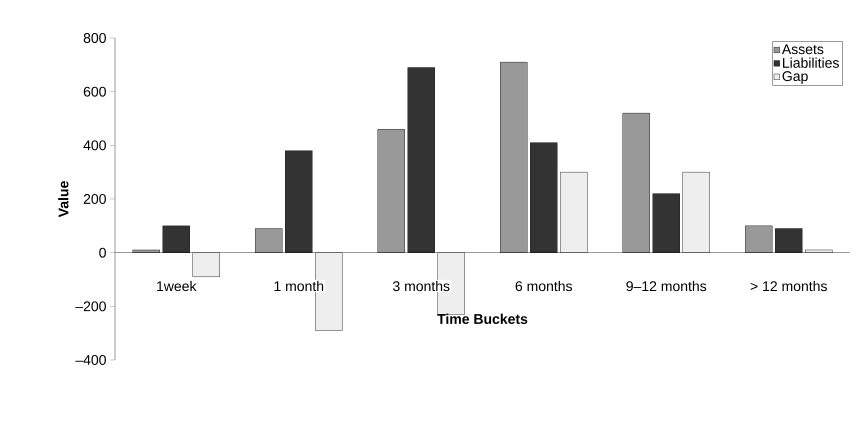 Image resolution: width=862 pixels, height=422 pixels. What do you see at coordinates (94, 145) in the screenshot?
I see `y-tick-label: 400` at bounding box center [94, 145].